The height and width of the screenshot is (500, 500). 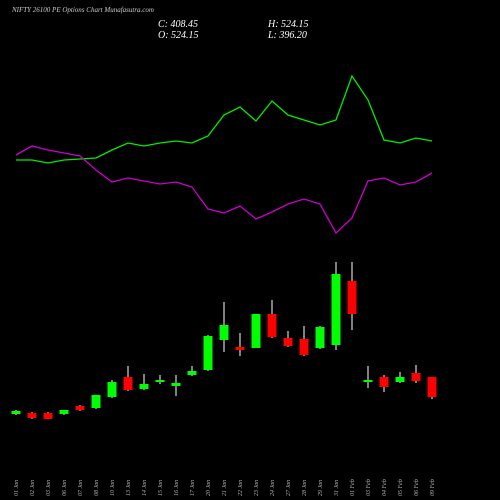 What do you see at coordinates (305, 488) in the screenshot?
I see `x-tick-label: 28 Jan` at bounding box center [305, 488].